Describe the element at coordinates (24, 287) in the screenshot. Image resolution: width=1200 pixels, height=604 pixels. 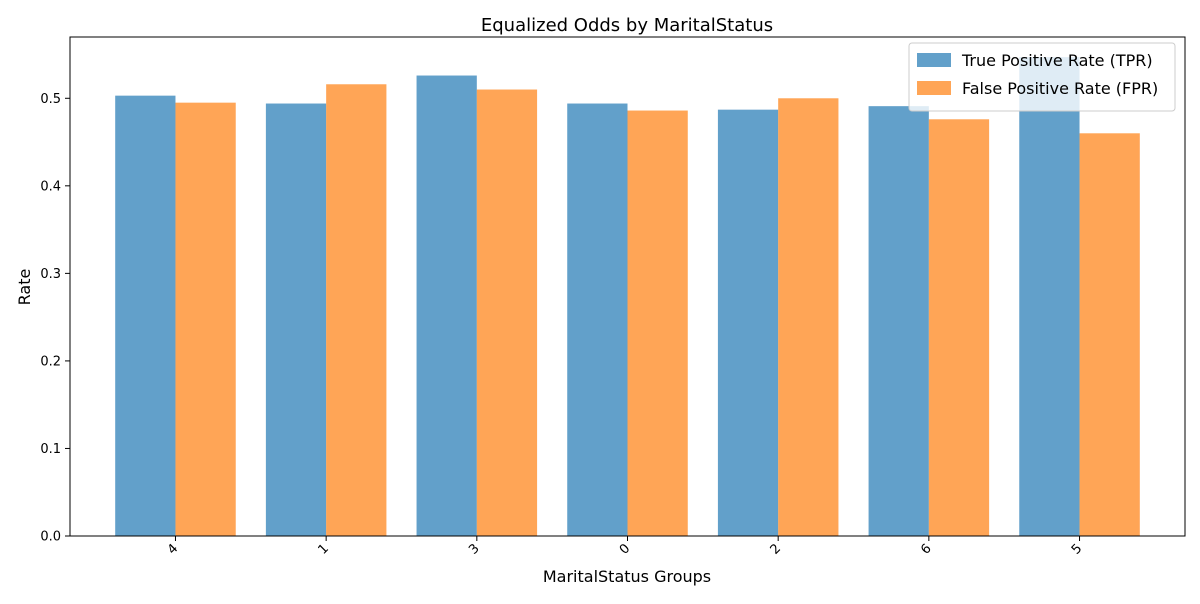
I see `y-axis-label: Rate` at that location.